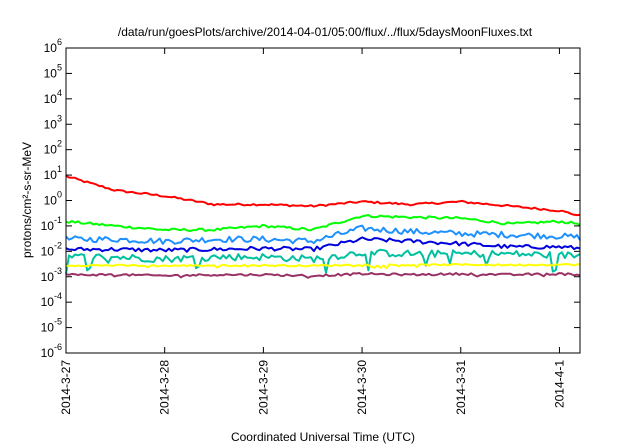 The width and height of the screenshot is (640, 448). What do you see at coordinates (59, 67) in the screenshot?
I see `y-tick-exponent: 5` at bounding box center [59, 67].